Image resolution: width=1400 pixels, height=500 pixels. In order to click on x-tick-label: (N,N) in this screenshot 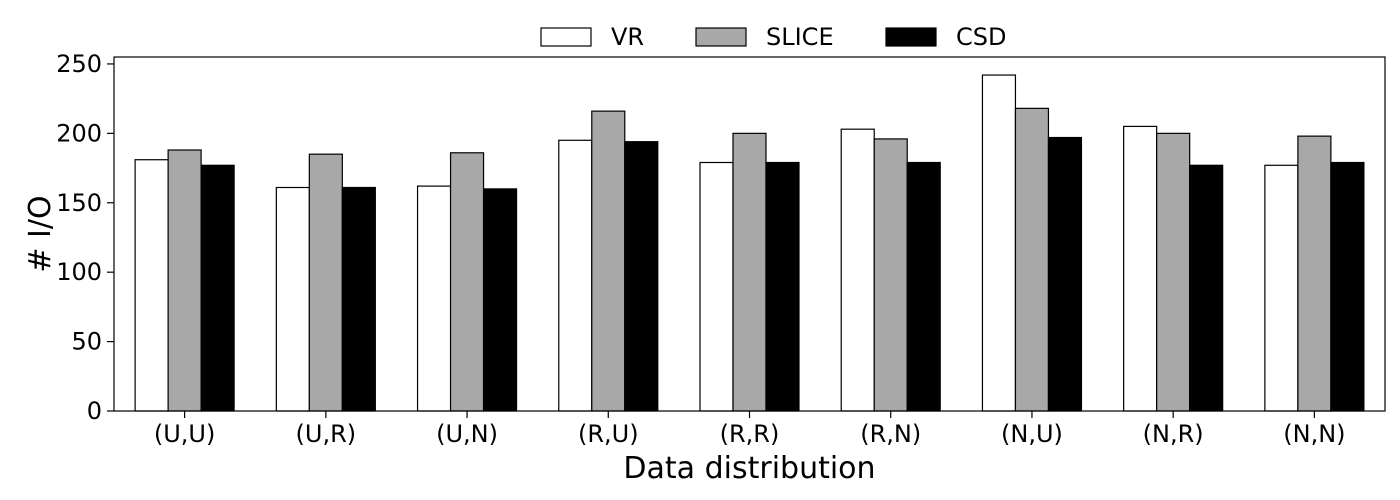, I will do `click(1314, 434)`.